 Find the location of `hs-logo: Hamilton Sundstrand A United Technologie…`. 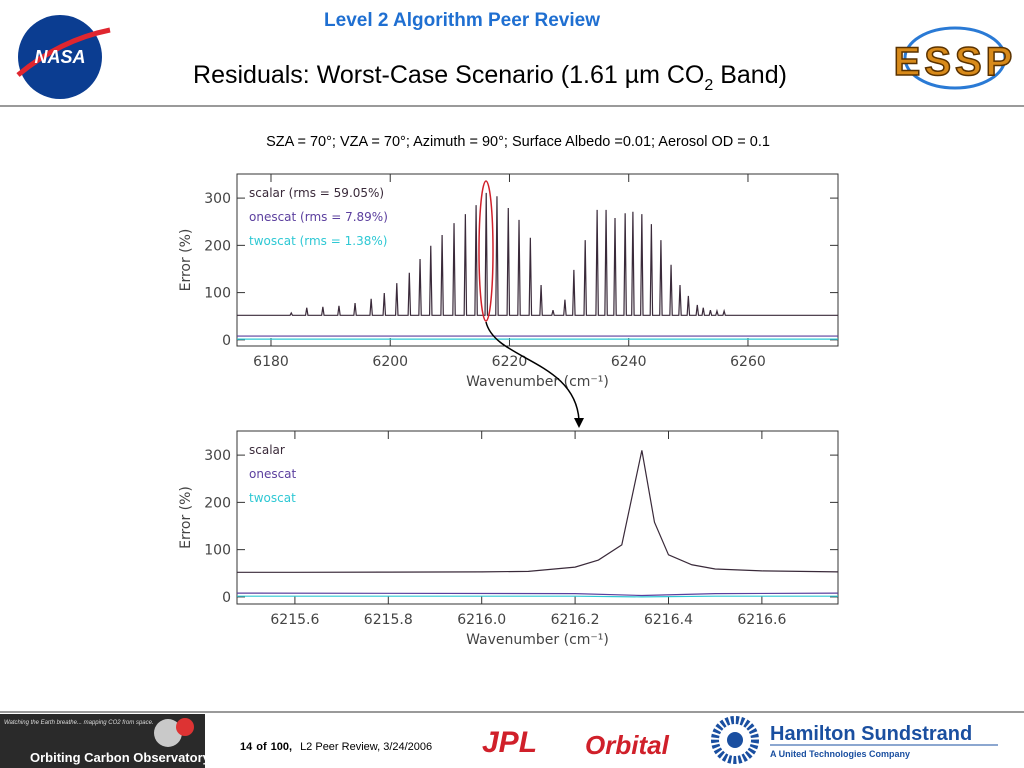

hs-logo: Hamilton Sundstrand A United Technologie… is located at coordinates (854, 740).